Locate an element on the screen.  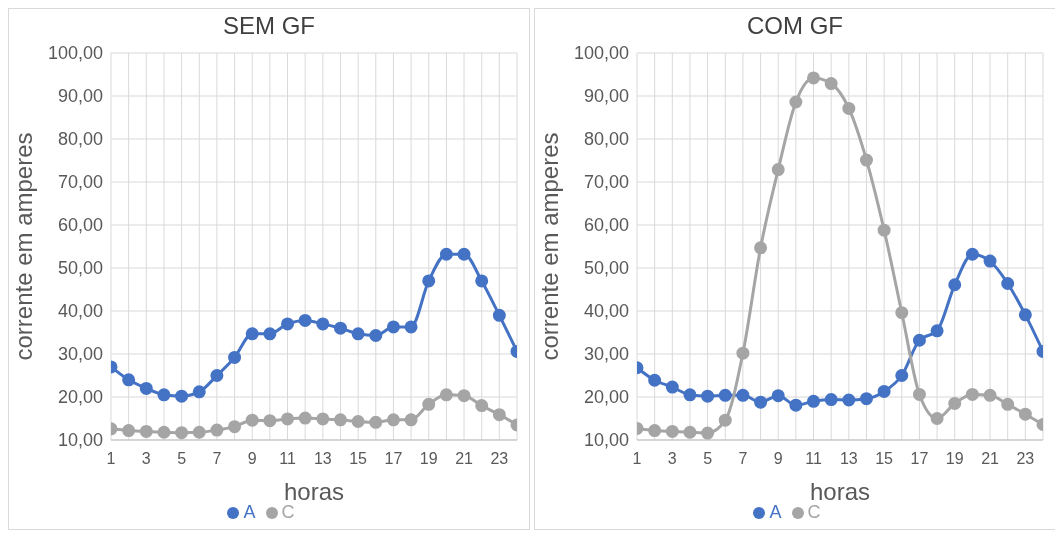
x-tick-label: 15 is located at coordinates (884, 458).